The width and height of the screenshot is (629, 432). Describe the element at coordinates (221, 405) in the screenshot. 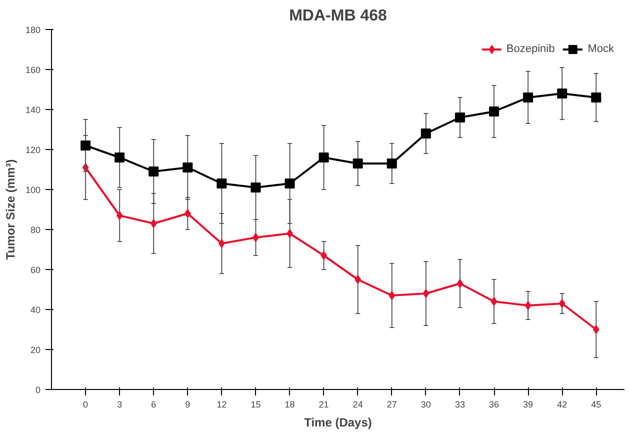

I see `x-tick-label: 12` at that location.